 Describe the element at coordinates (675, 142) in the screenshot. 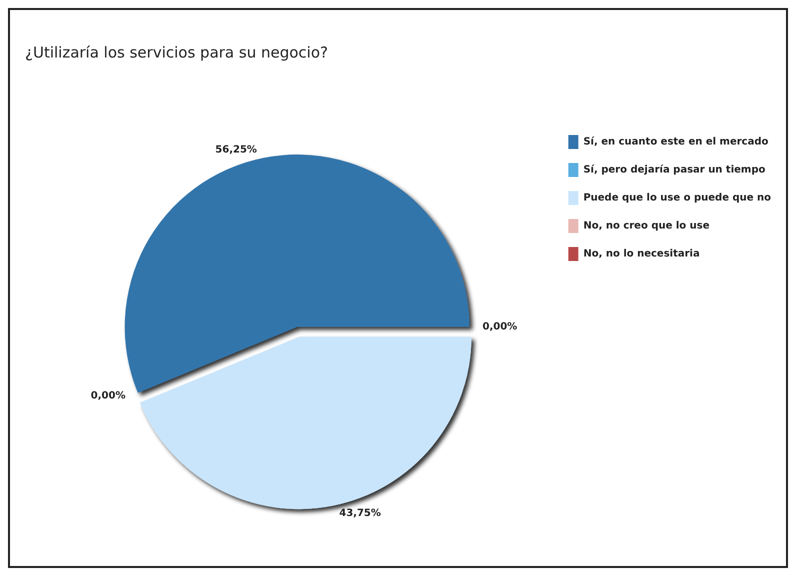

I see `legend-label: Sí, en cuanto este en el mercado` at that location.